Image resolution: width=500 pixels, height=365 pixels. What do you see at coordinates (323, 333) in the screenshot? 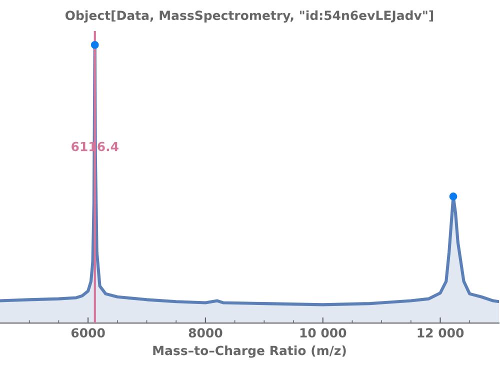
I see `x-tick-label: 10 000` at bounding box center [323, 333].